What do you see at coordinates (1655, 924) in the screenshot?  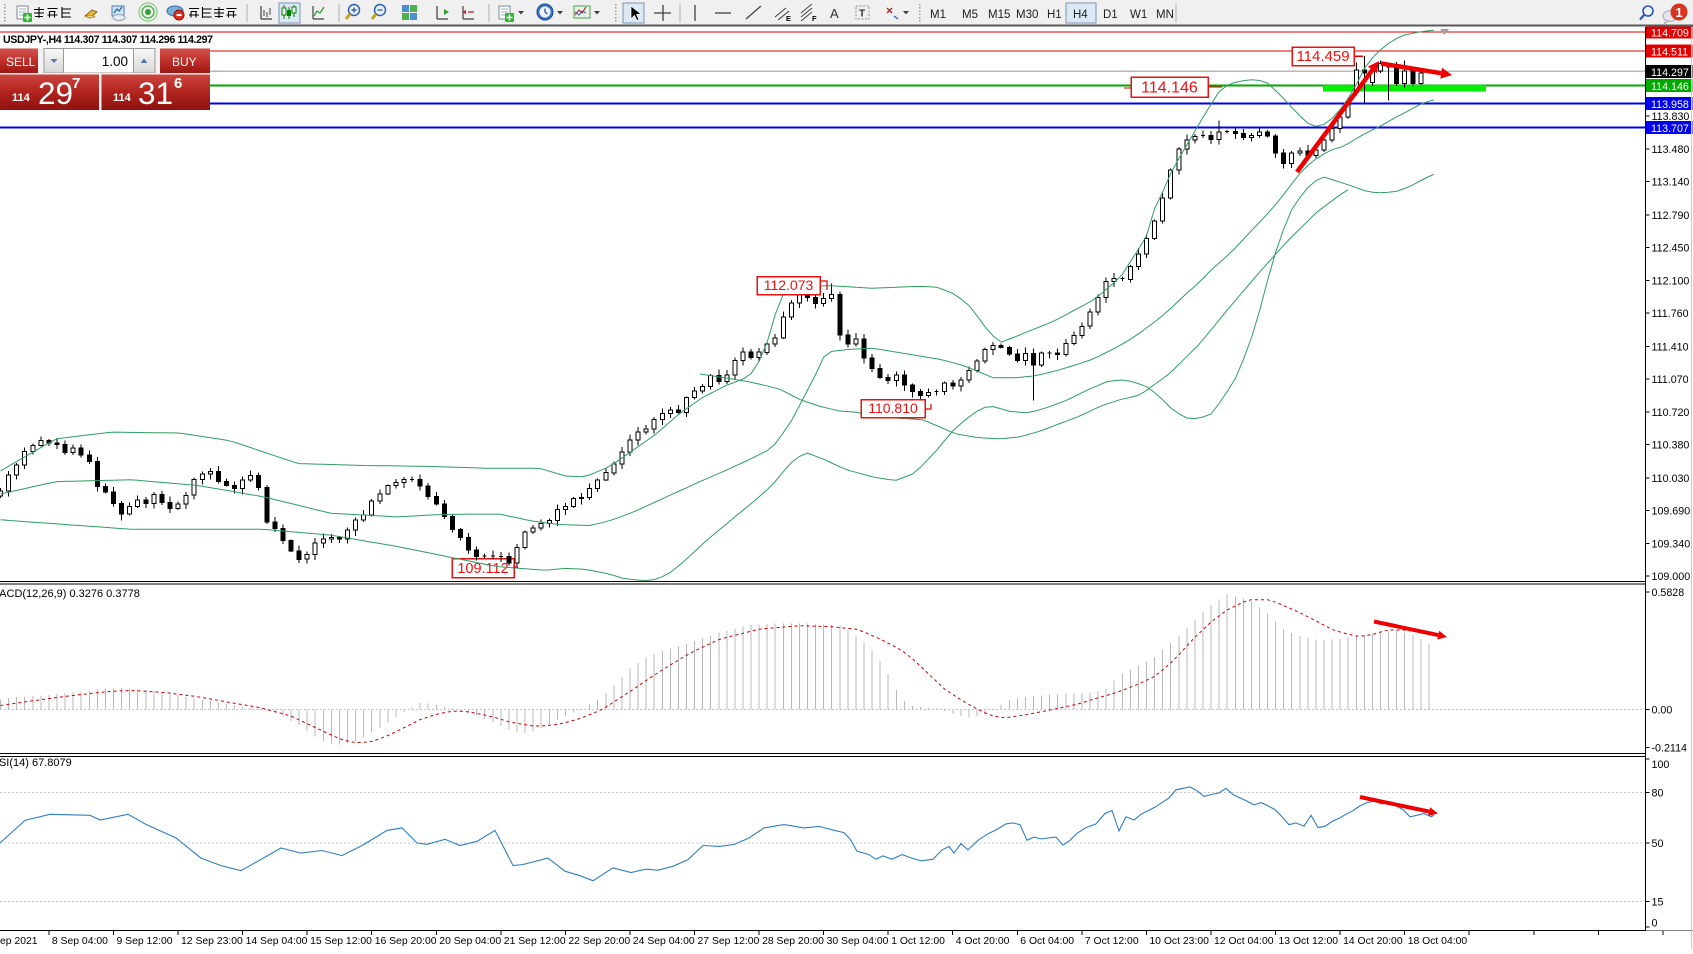 I see `svg-text: 0` at bounding box center [1655, 924].